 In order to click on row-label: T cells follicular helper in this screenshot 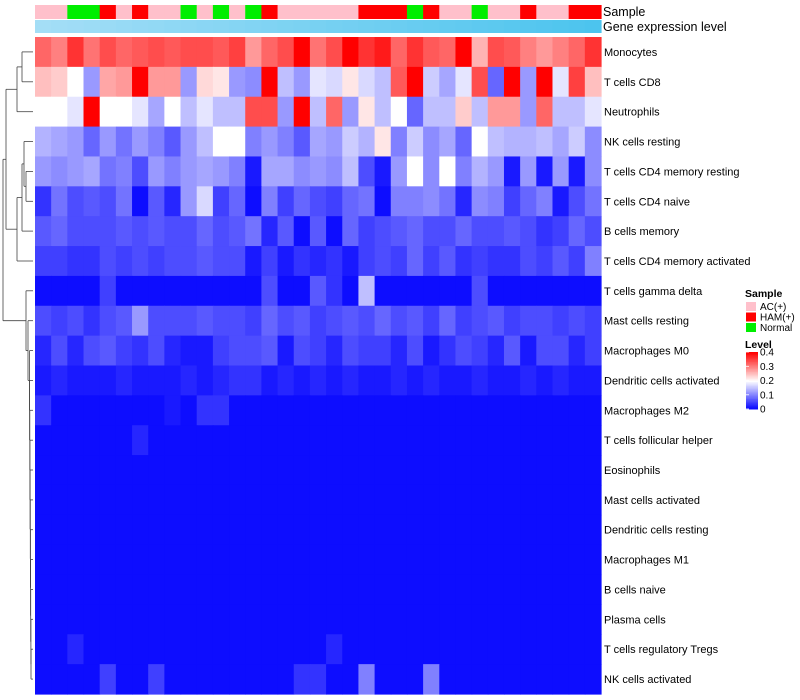, I will do `click(658, 441)`.